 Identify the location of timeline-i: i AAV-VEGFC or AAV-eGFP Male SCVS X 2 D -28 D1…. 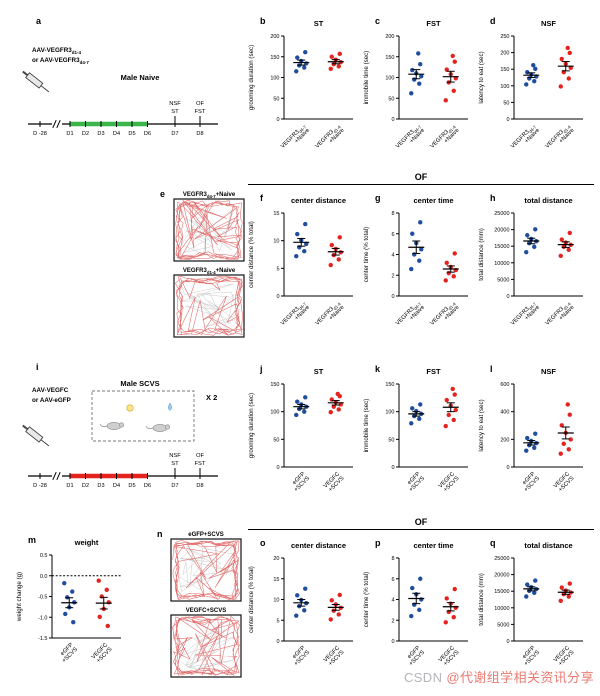
(120, 425).